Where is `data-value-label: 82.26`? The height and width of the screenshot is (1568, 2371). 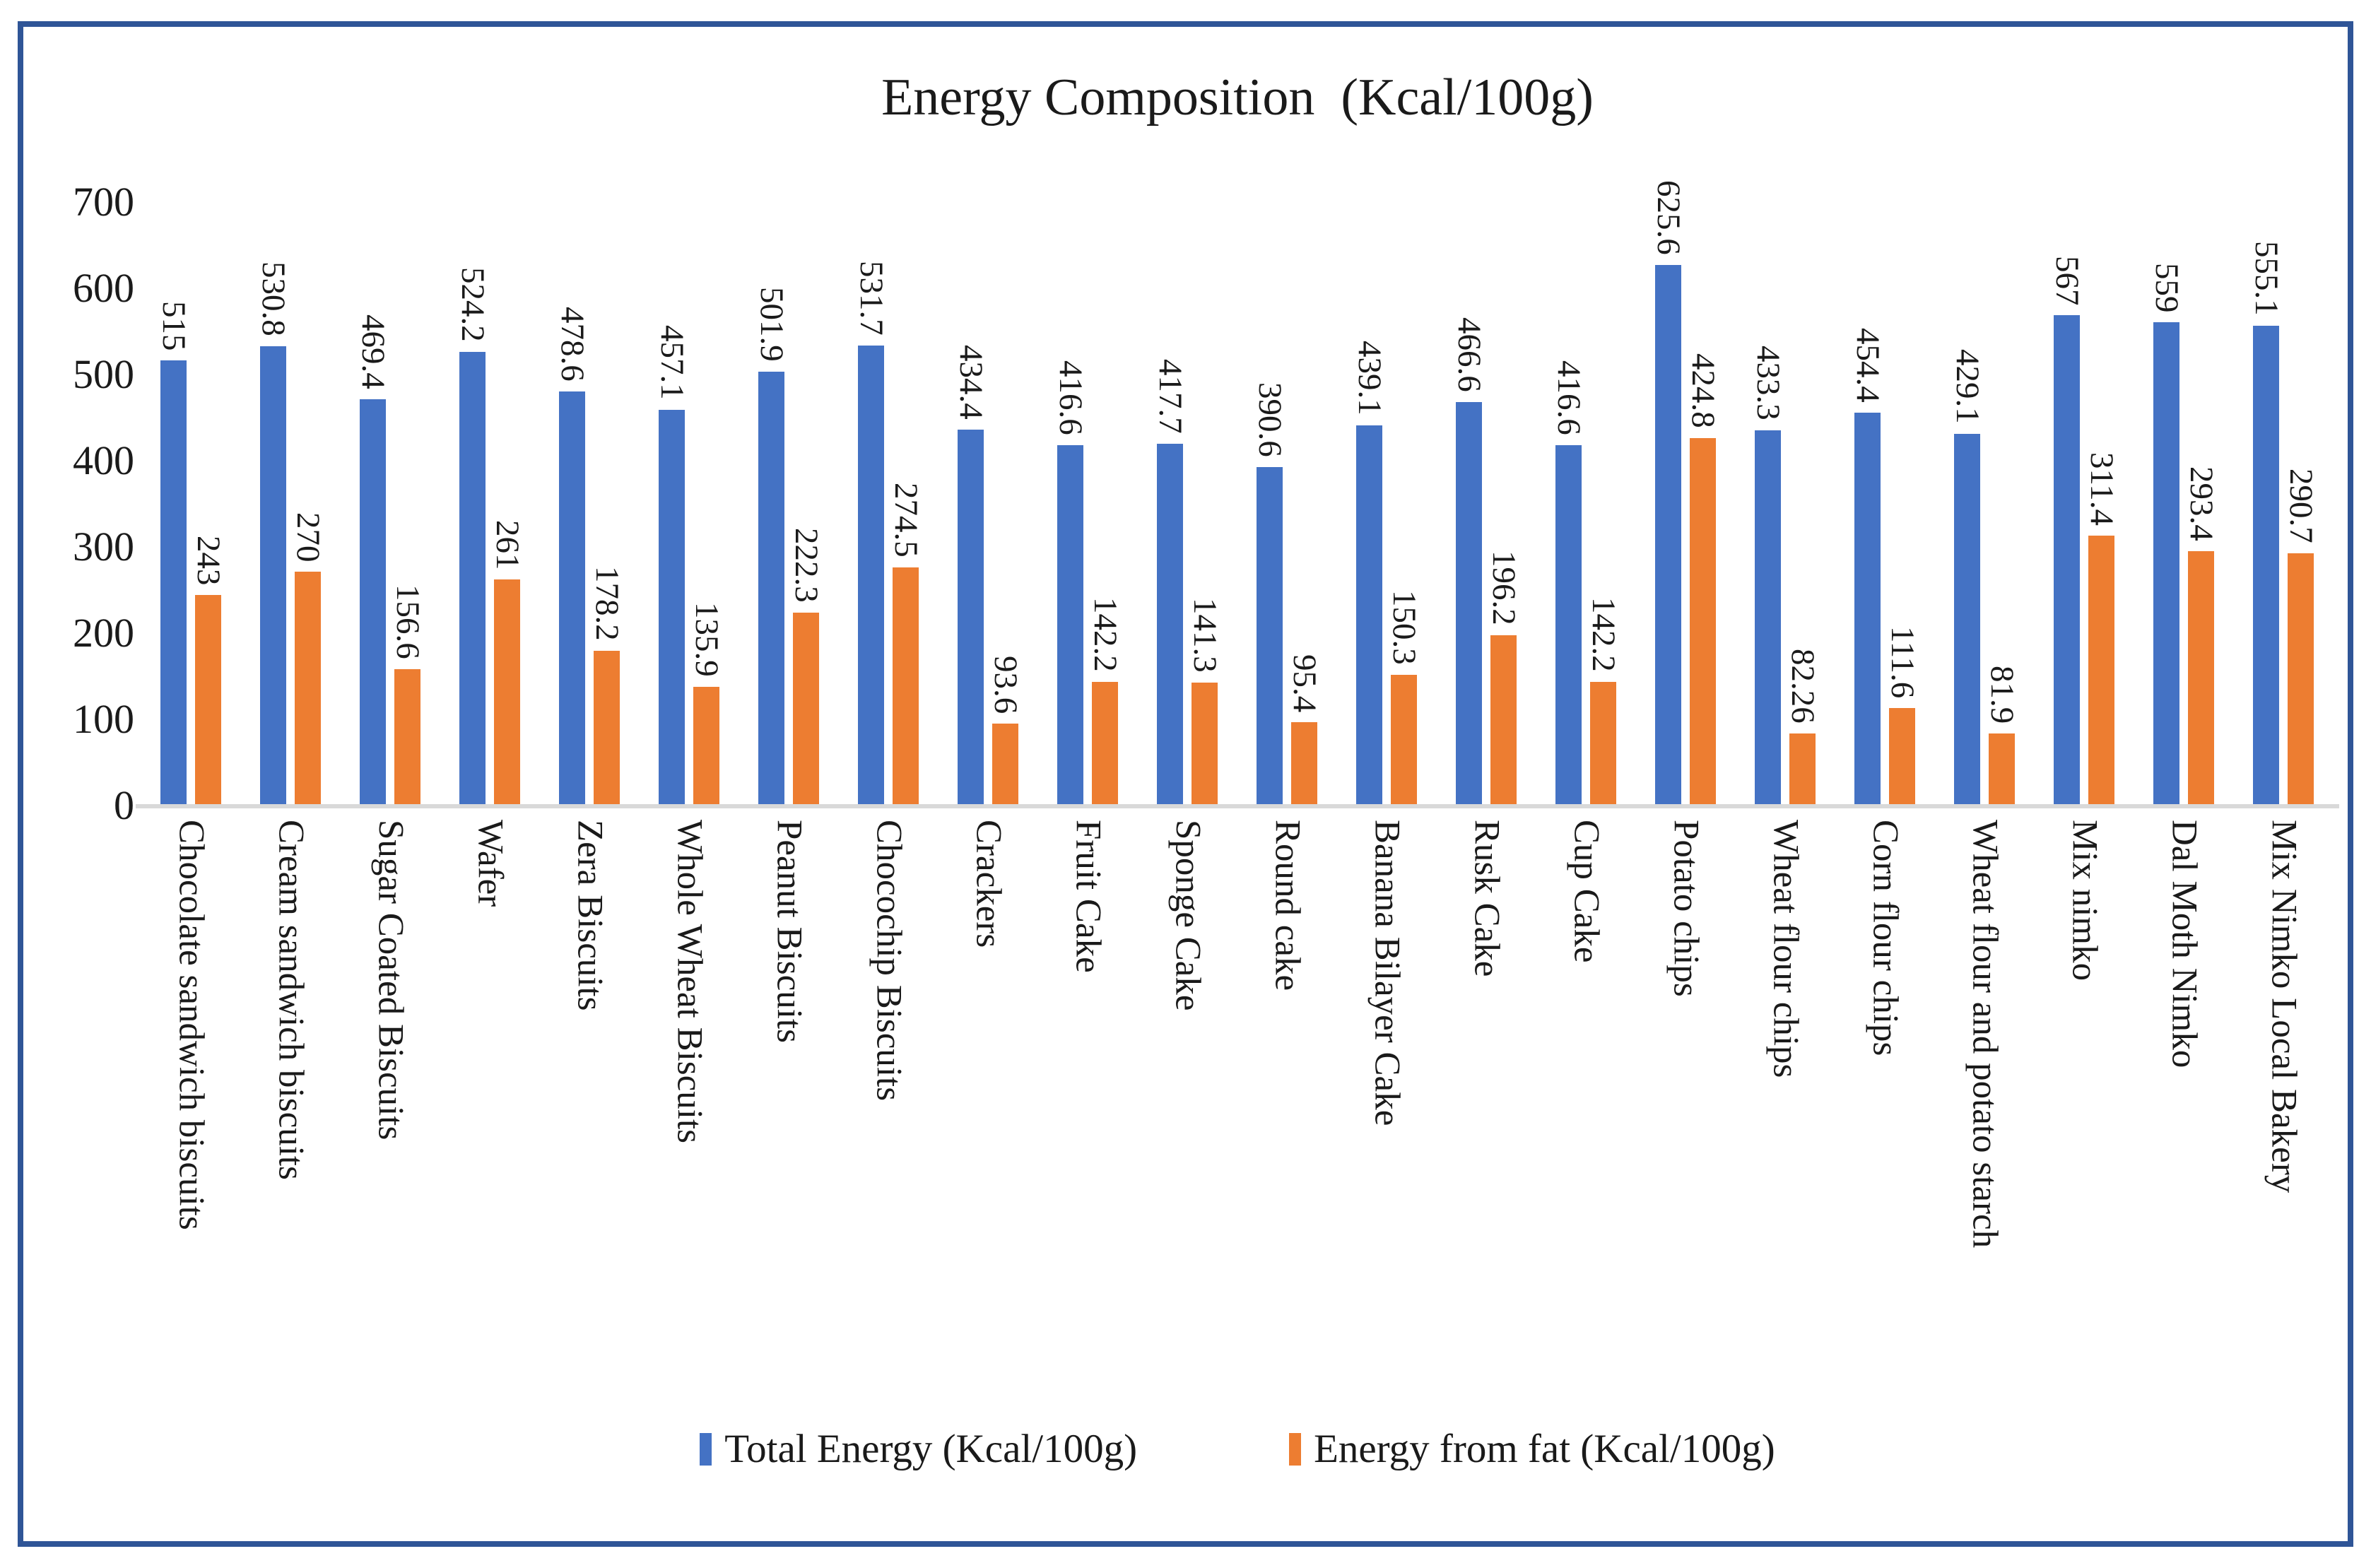
data-value-label: 82.26 is located at coordinates (1803, 686).